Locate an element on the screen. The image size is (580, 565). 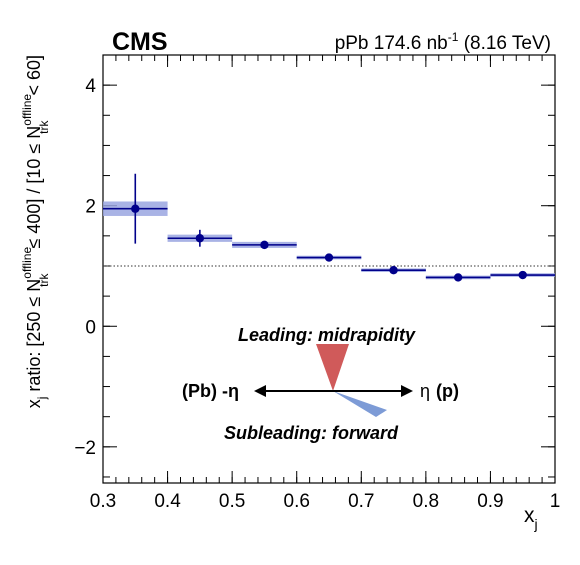
y-tick-label: 2 is located at coordinates (90, 207).